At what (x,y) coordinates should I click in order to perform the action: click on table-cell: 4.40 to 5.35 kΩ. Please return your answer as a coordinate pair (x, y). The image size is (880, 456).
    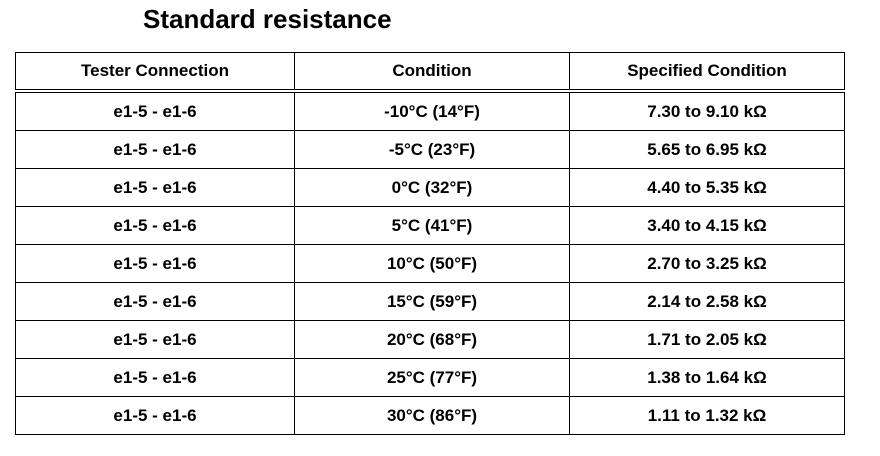
    Looking at the image, I should click on (707, 187).